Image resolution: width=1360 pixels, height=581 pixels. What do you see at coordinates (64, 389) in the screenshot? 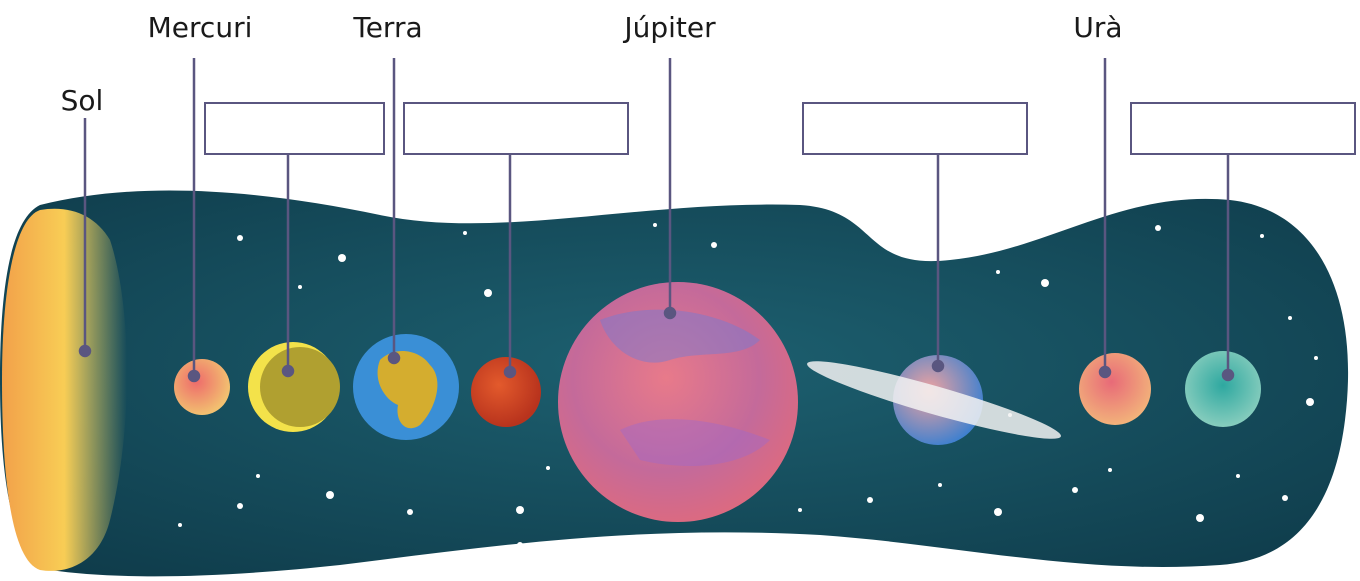
I see `sun-icon` at bounding box center [64, 389].